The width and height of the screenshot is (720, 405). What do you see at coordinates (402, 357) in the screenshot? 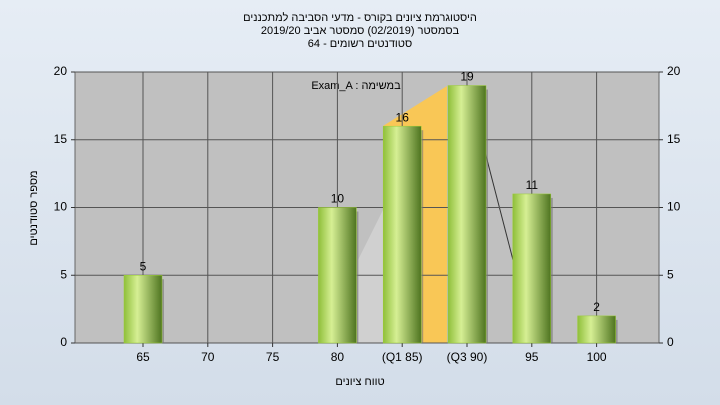
I see `x-tick-label: (Q1 85)` at bounding box center [402, 357].